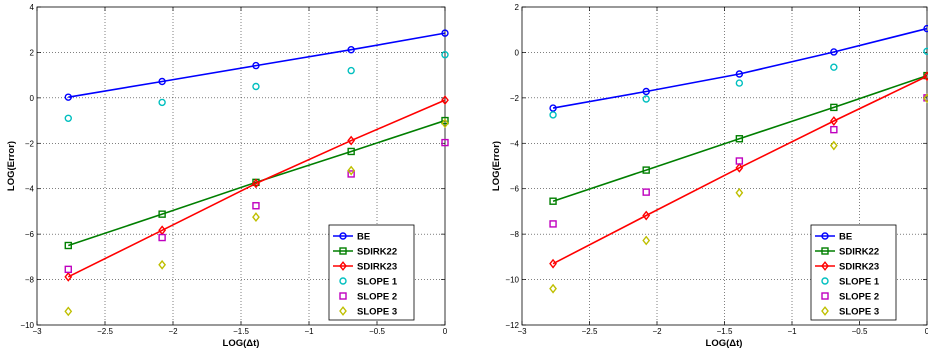  I want to click on y-tick-label: −4, so click(30, 189).